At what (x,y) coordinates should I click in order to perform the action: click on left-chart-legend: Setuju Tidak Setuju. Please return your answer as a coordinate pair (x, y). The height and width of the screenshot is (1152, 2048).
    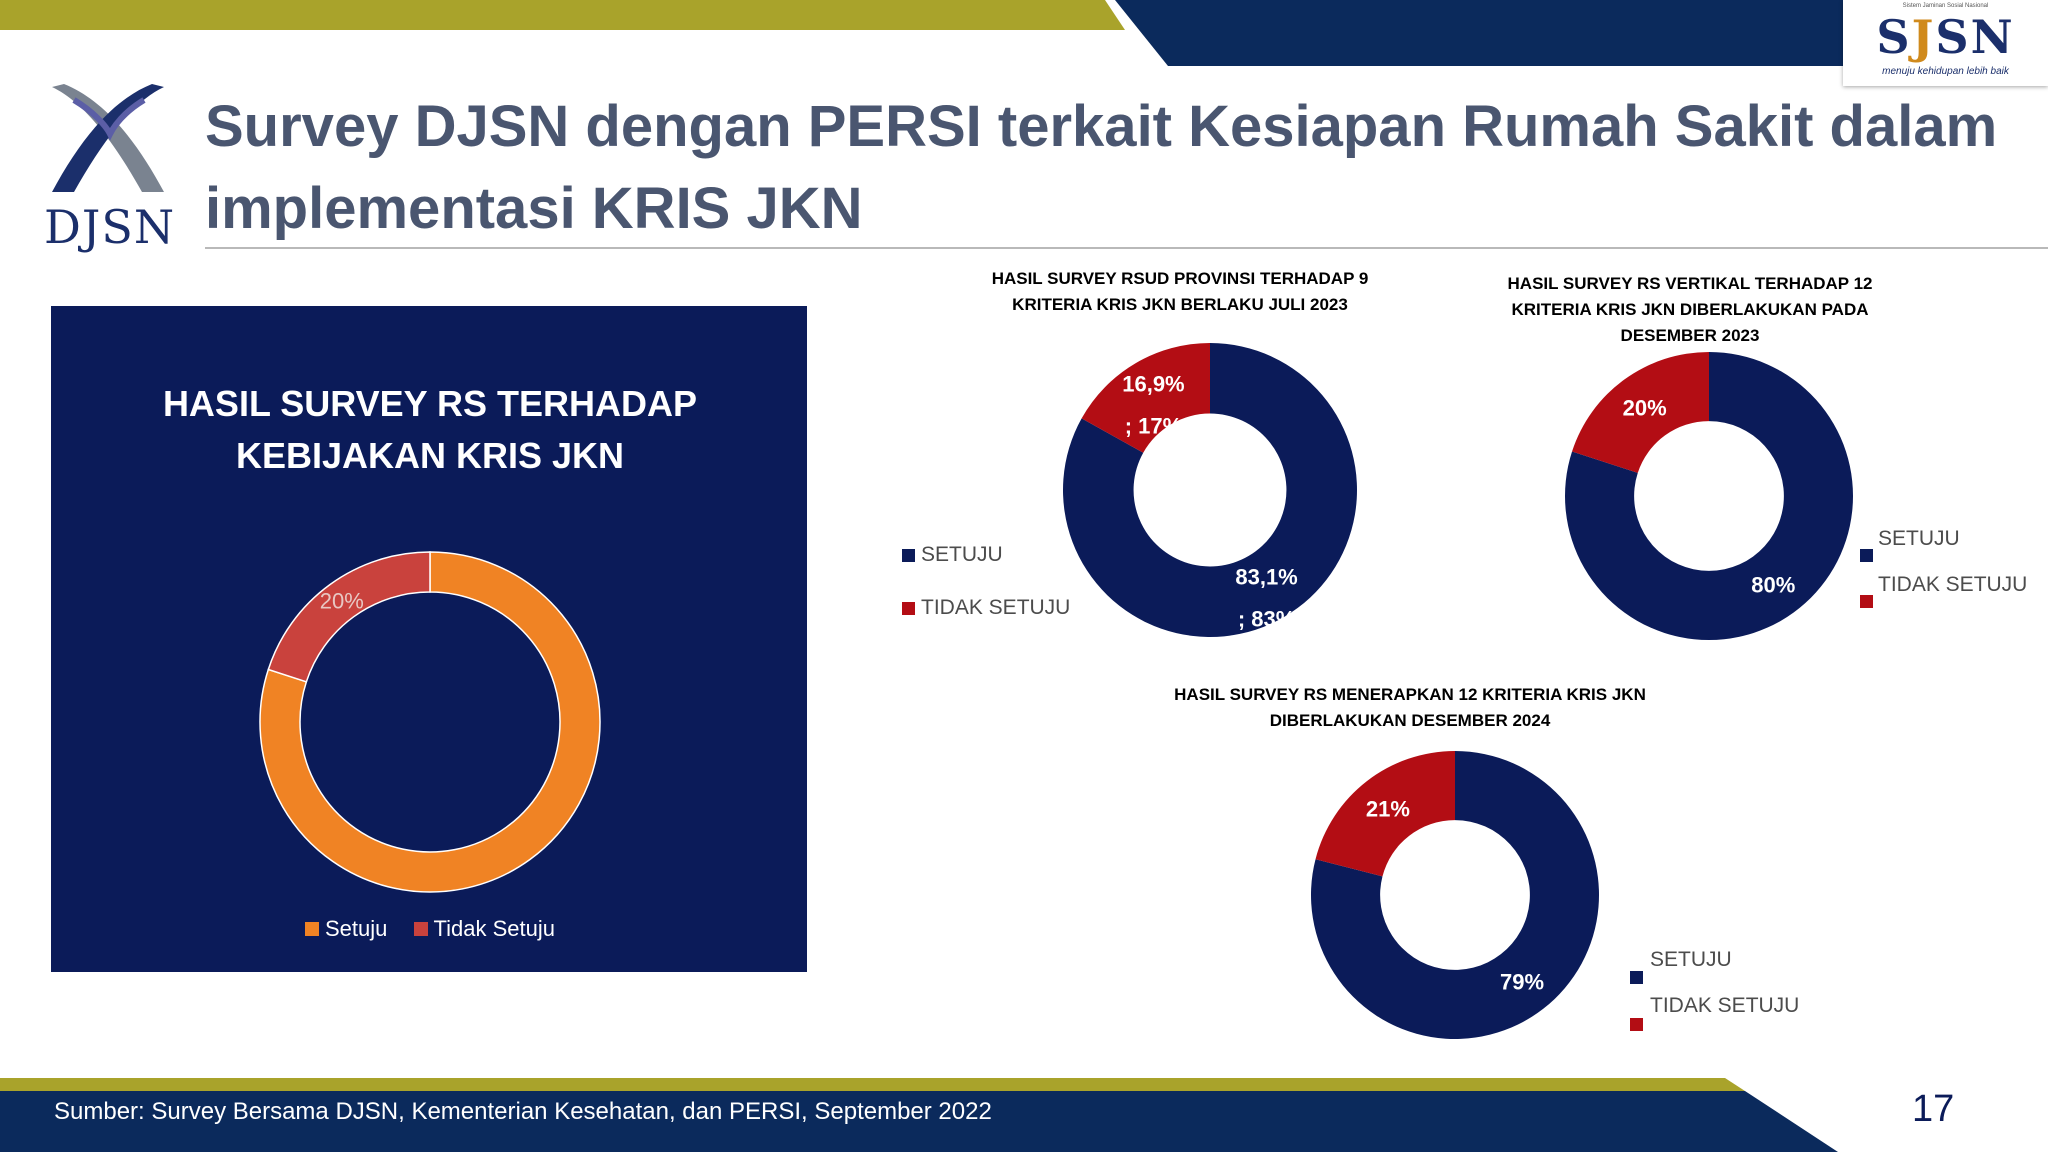
    Looking at the image, I should click on (430, 929).